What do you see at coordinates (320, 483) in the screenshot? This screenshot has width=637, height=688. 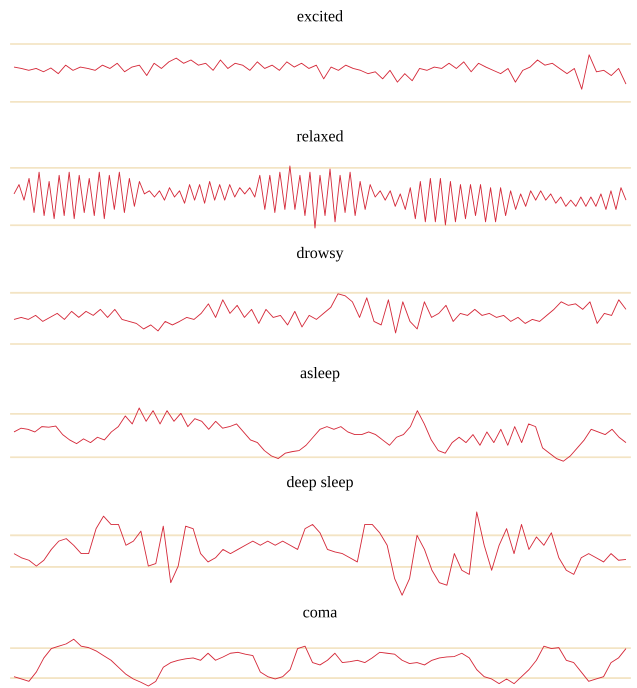 I see `chart-title: deep sleep` at bounding box center [320, 483].